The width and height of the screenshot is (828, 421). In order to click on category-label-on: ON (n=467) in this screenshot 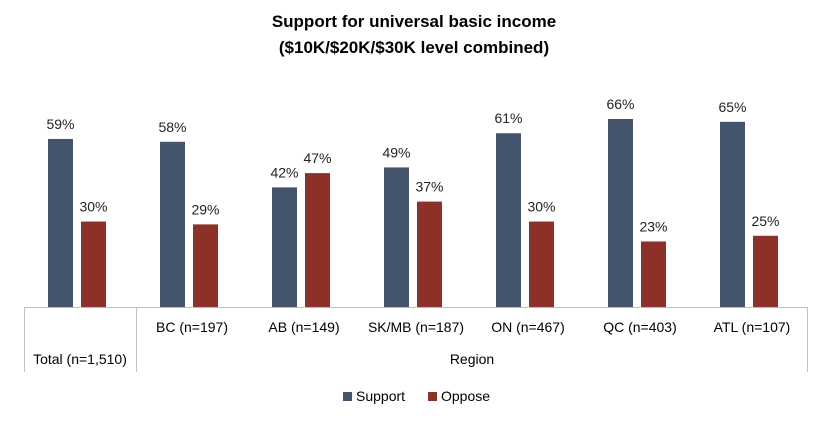, I will do `click(528, 327)`.